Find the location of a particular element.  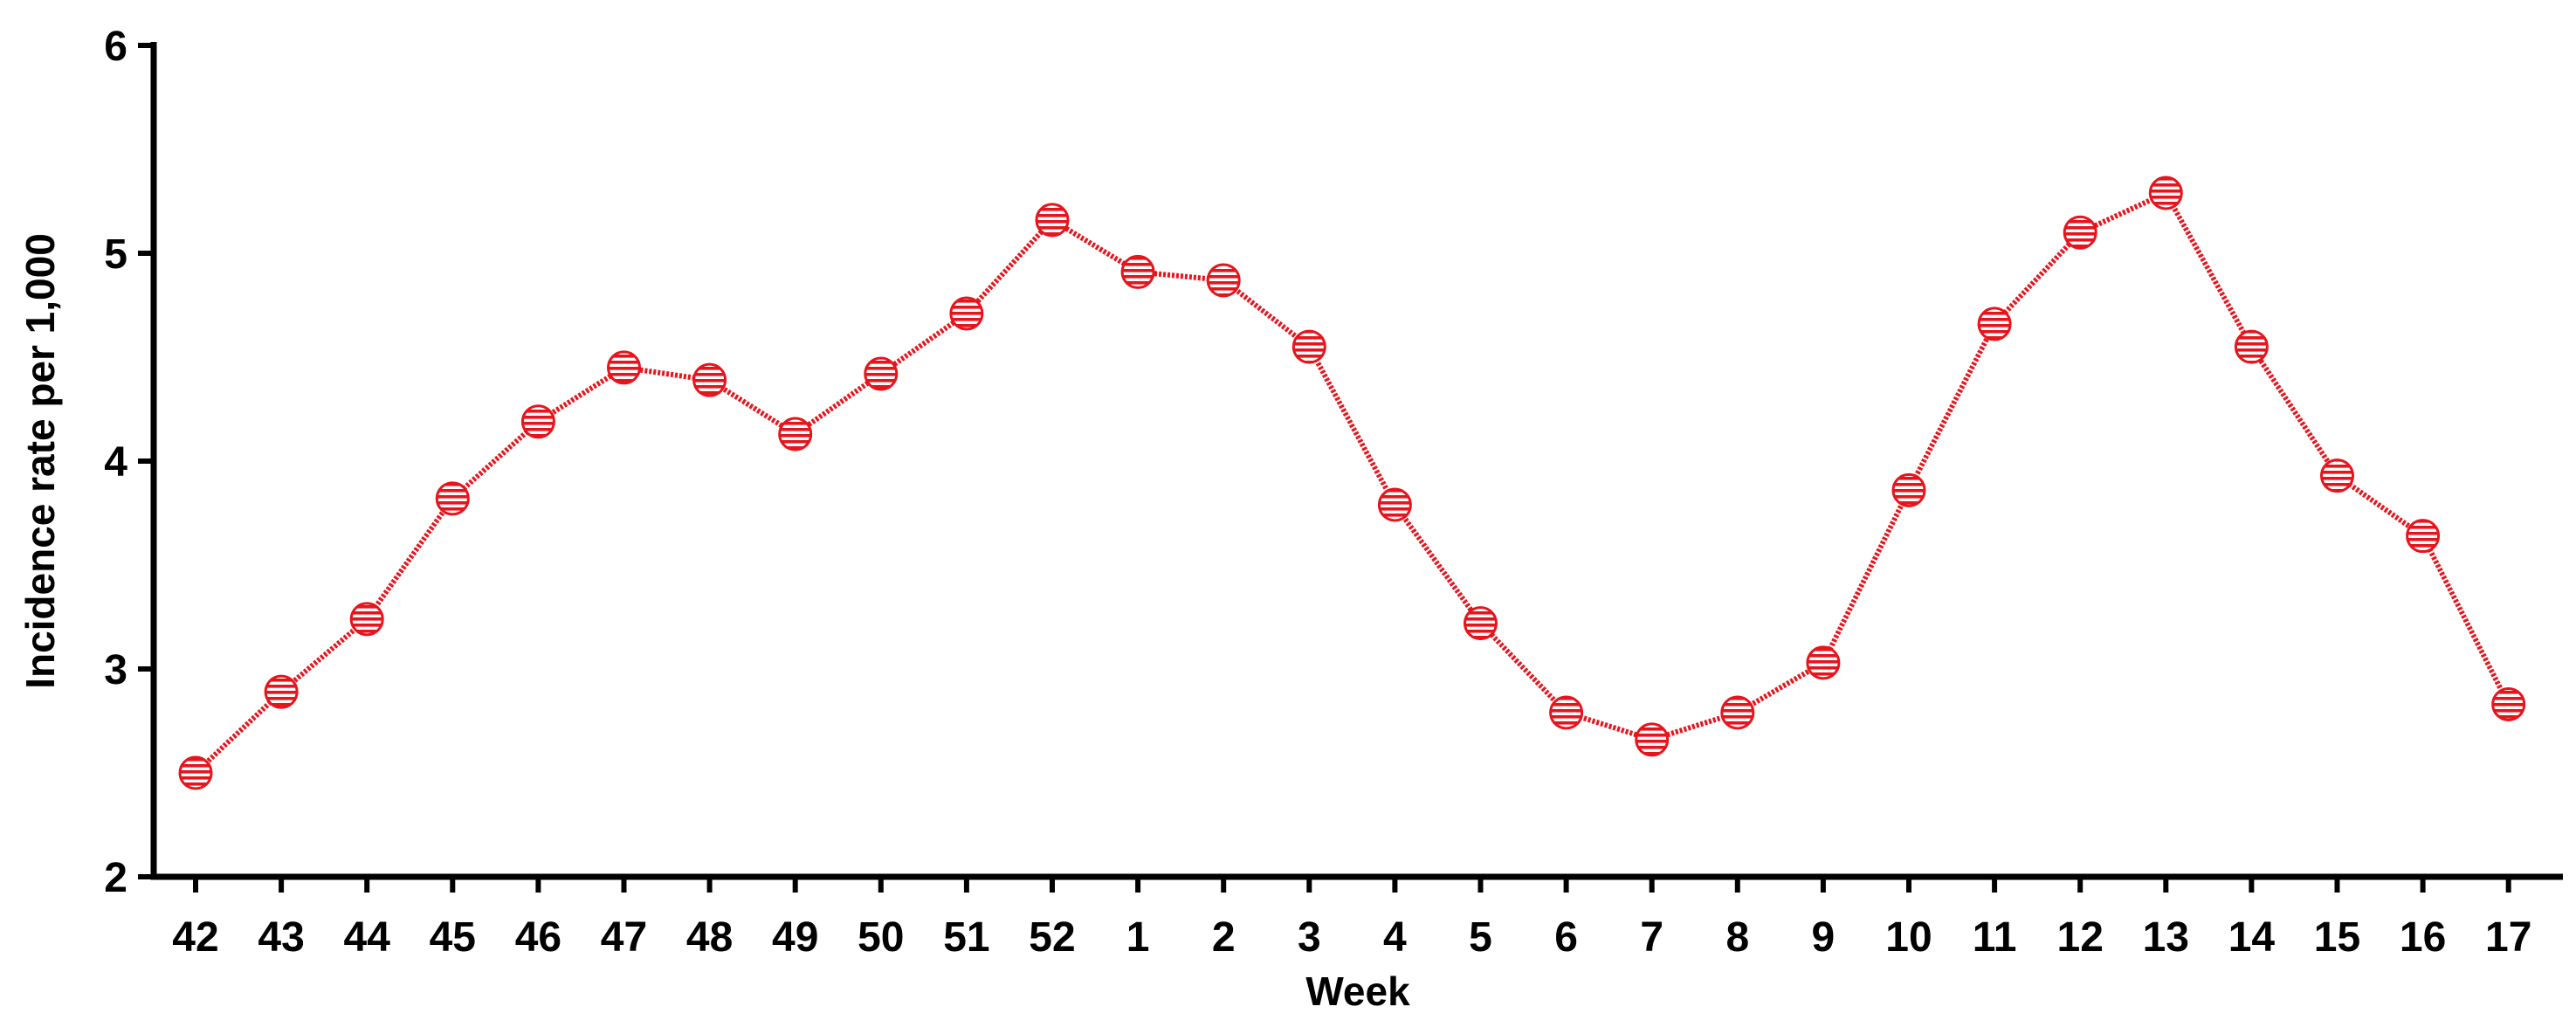

x-tick-label: 52 is located at coordinates (1052, 938).